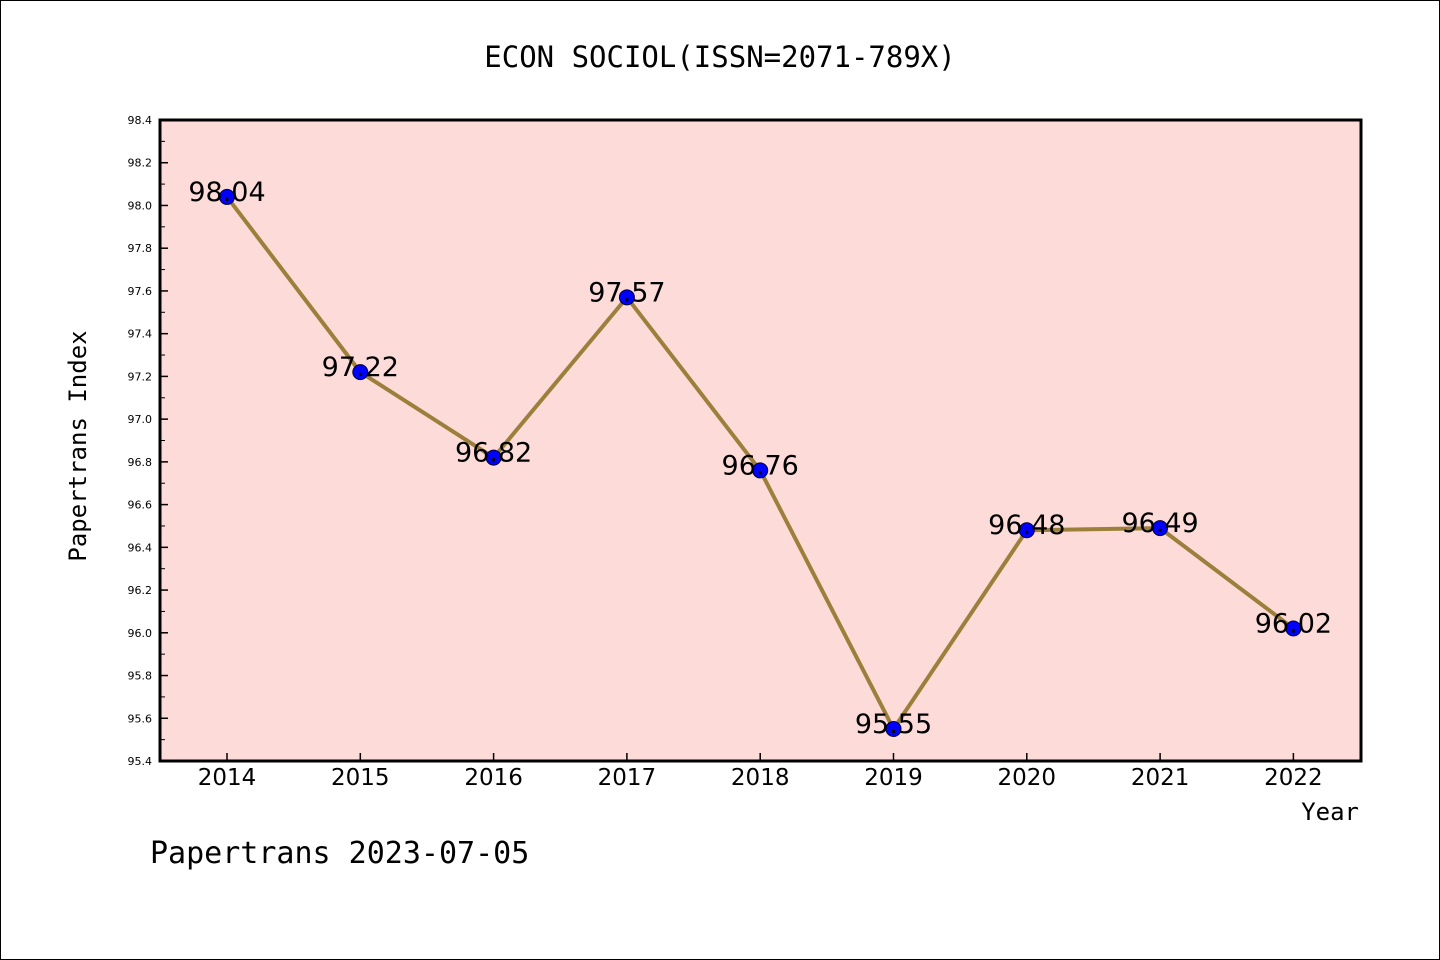  What do you see at coordinates (493, 778) in the screenshot?
I see `x-tick-label: 2016` at bounding box center [493, 778].